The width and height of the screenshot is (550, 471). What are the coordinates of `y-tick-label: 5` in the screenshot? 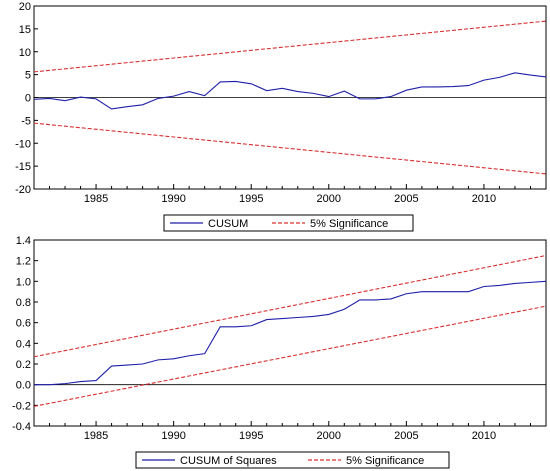 It's located at (28, 76).